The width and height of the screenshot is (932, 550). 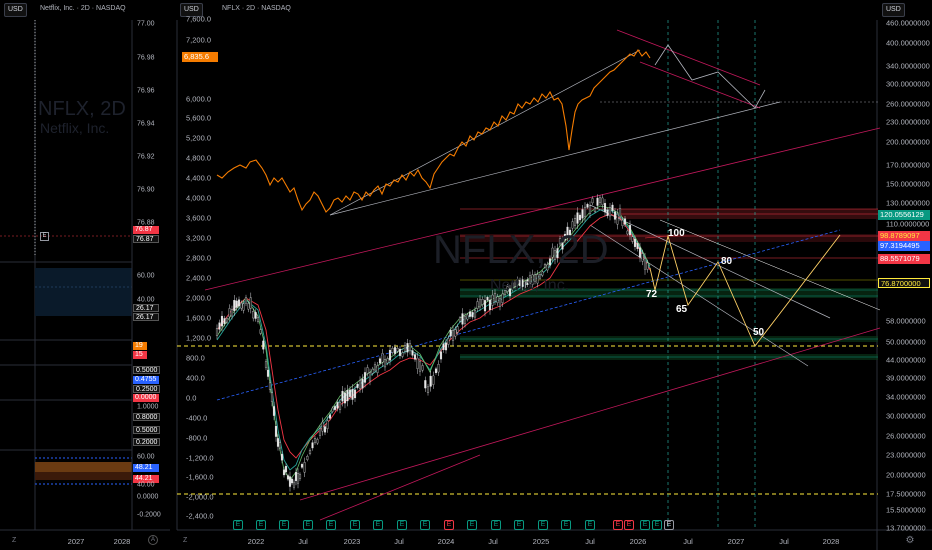 What do you see at coordinates (530, 285) in the screenshot?
I see `main-watermark-name: Netflix, Inc.` at bounding box center [530, 285].